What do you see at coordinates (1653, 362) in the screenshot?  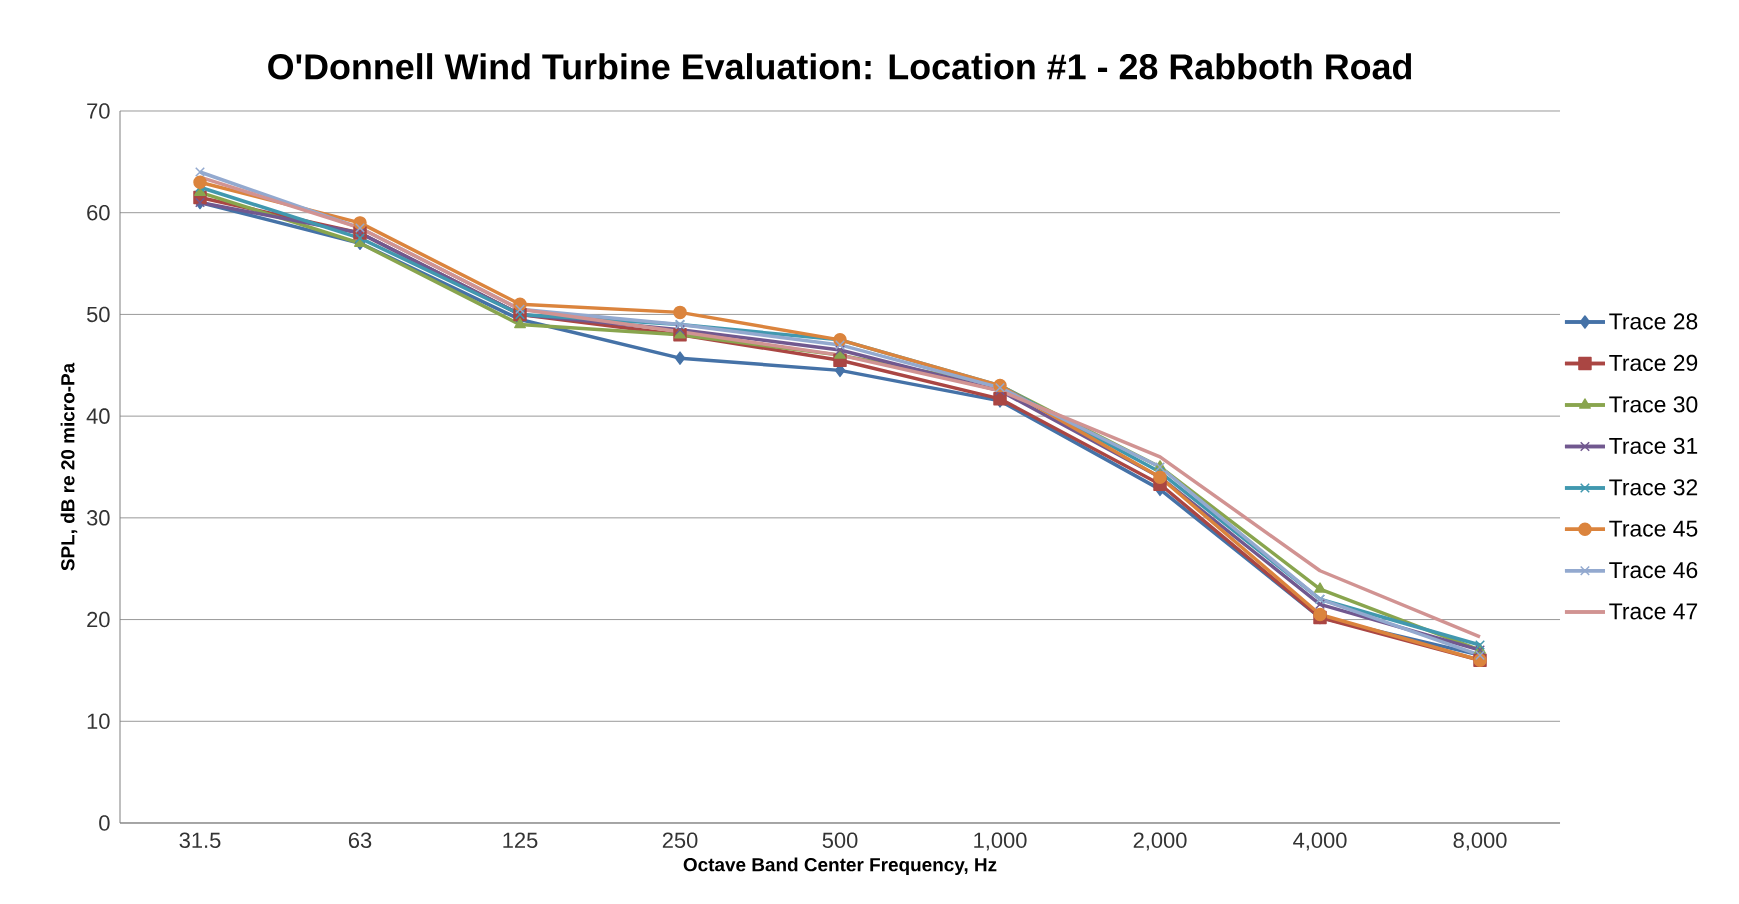 I see `legend-label: Trace 29` at bounding box center [1653, 362].